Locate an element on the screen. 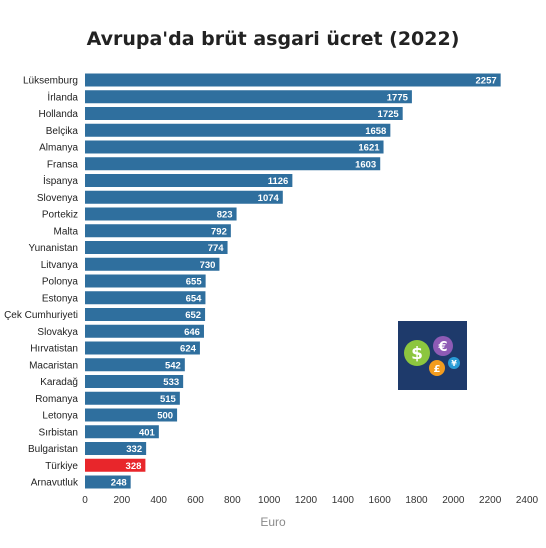 The height and width of the screenshot is (548, 546). category-label: Arnavutluk is located at coordinates (55, 483).